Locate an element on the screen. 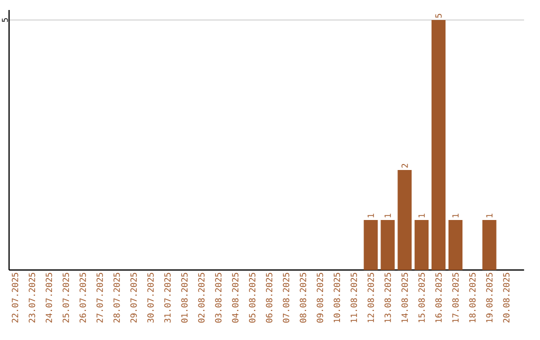 The width and height of the screenshot is (540, 340). x-tick-label: 17.08.2025 is located at coordinates (455, 297).